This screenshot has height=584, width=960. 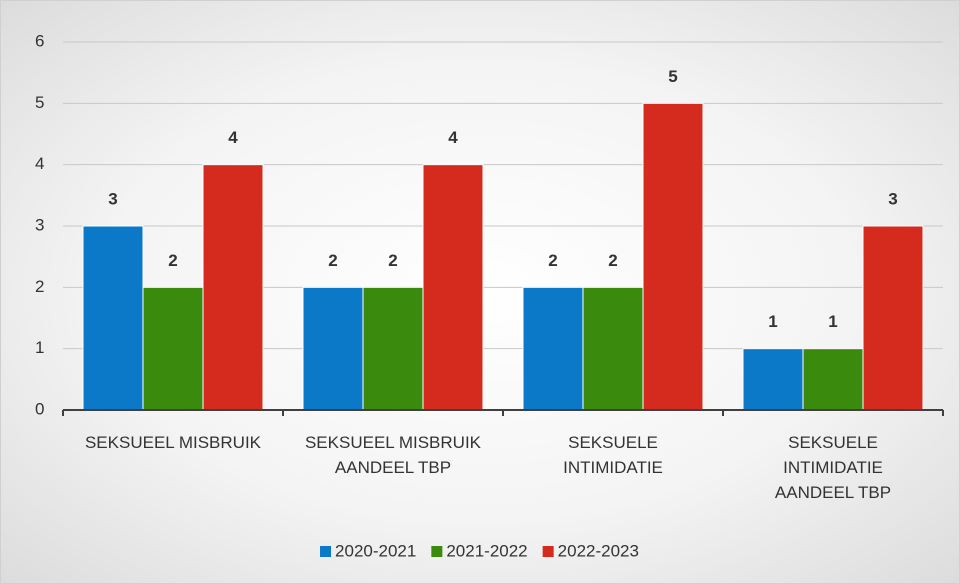 I want to click on x-tick-label: SEKSUEEL MISBRUIK AANDEEL TBP, so click(x=393, y=455).